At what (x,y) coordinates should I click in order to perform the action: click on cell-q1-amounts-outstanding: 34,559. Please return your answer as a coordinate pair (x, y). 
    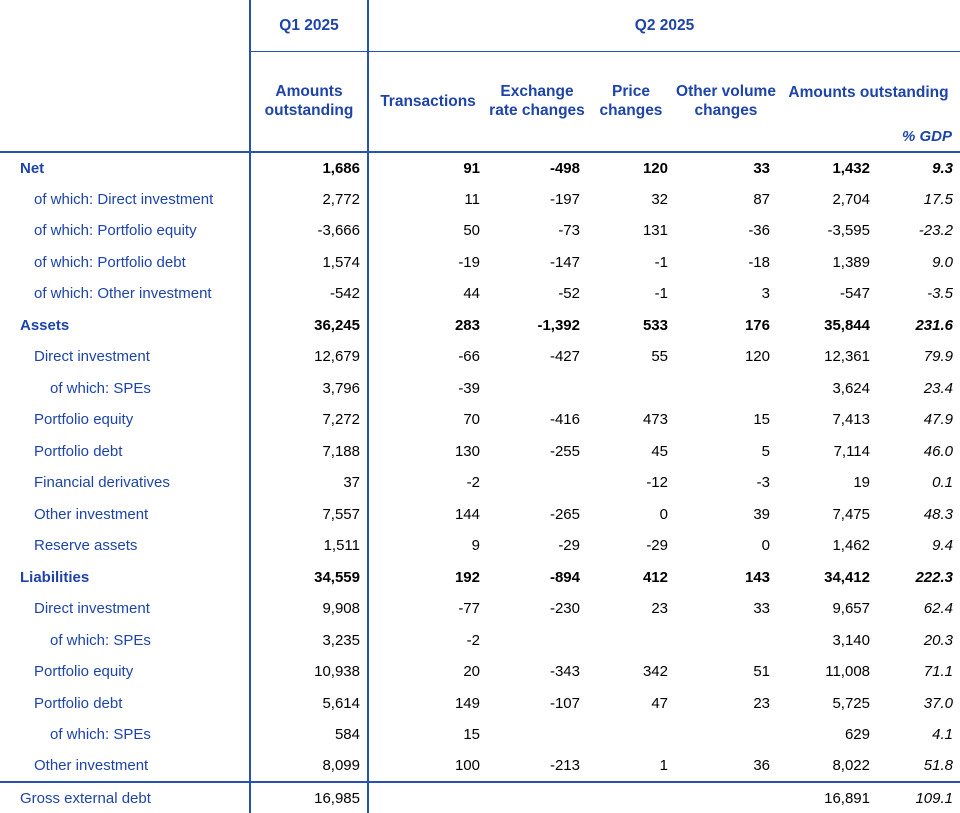
    Looking at the image, I should click on (308, 577).